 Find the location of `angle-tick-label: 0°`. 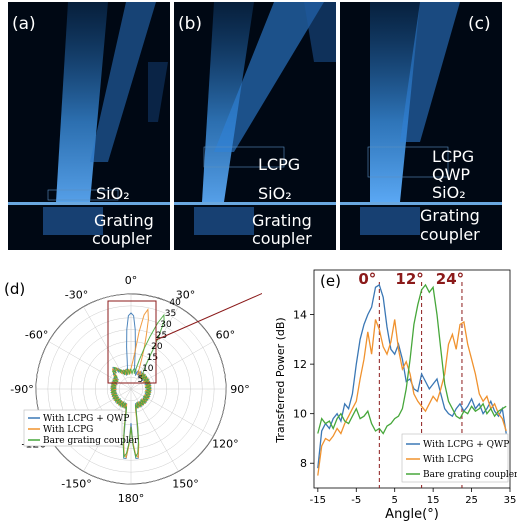

angle-tick-label: 0° is located at coordinates (131, 280).